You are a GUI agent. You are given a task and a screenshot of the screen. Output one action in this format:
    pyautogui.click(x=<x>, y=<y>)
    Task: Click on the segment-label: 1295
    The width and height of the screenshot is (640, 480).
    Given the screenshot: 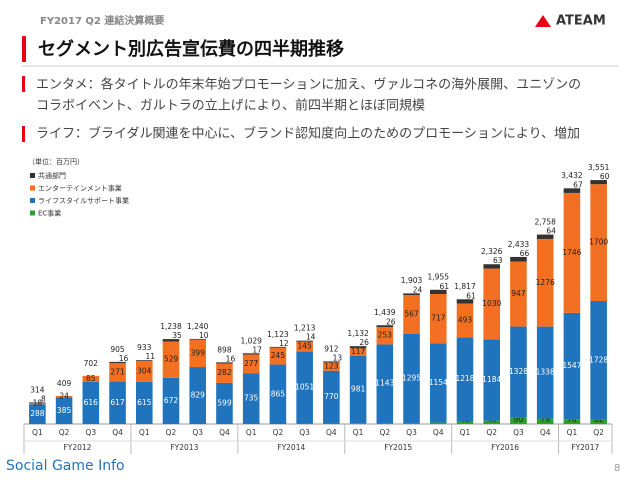 What is the action you would take?
    pyautogui.click(x=411, y=377)
    